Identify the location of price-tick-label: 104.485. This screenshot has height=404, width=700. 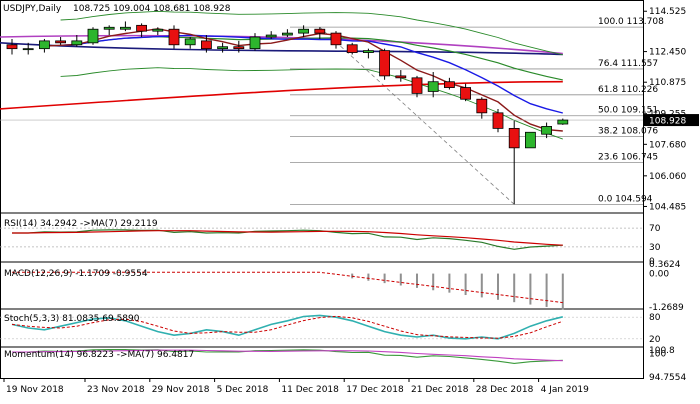
(667, 207).